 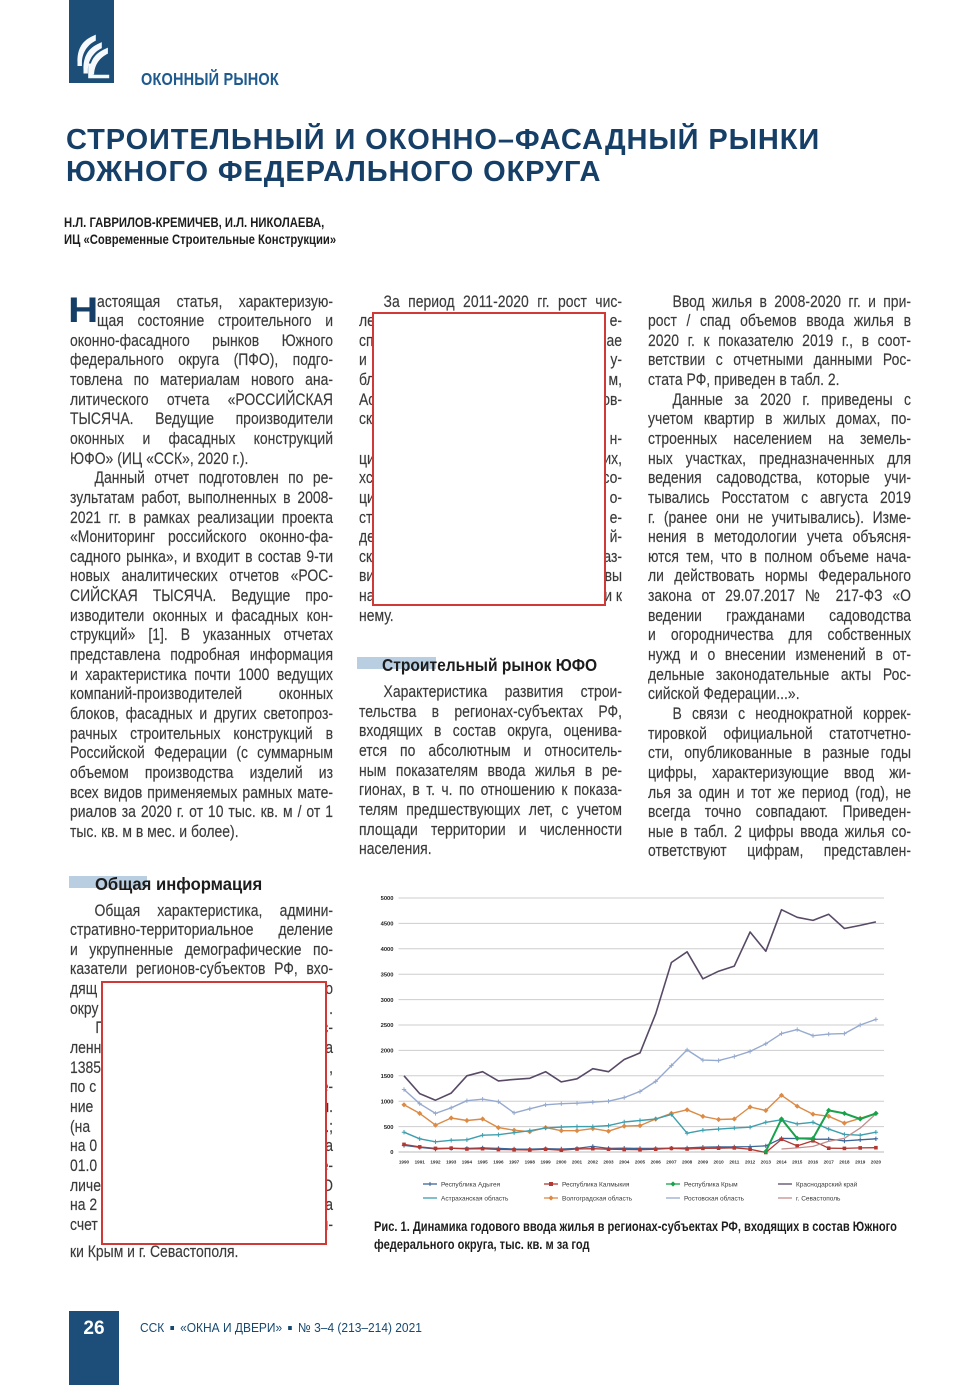 I want to click on svg-text: 2008, so click(x=687, y=1162).